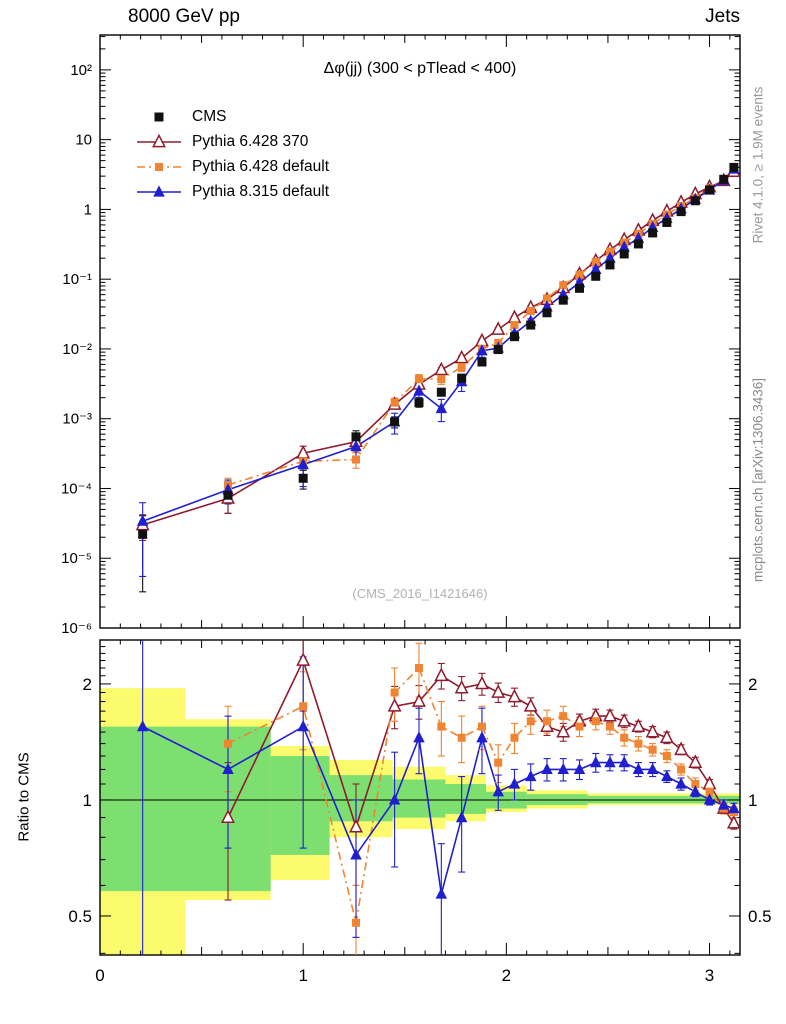 The width and height of the screenshot is (786, 1024). I want to click on legend-item-pythia6-370: Pythia 6.428 370, so click(232, 141).